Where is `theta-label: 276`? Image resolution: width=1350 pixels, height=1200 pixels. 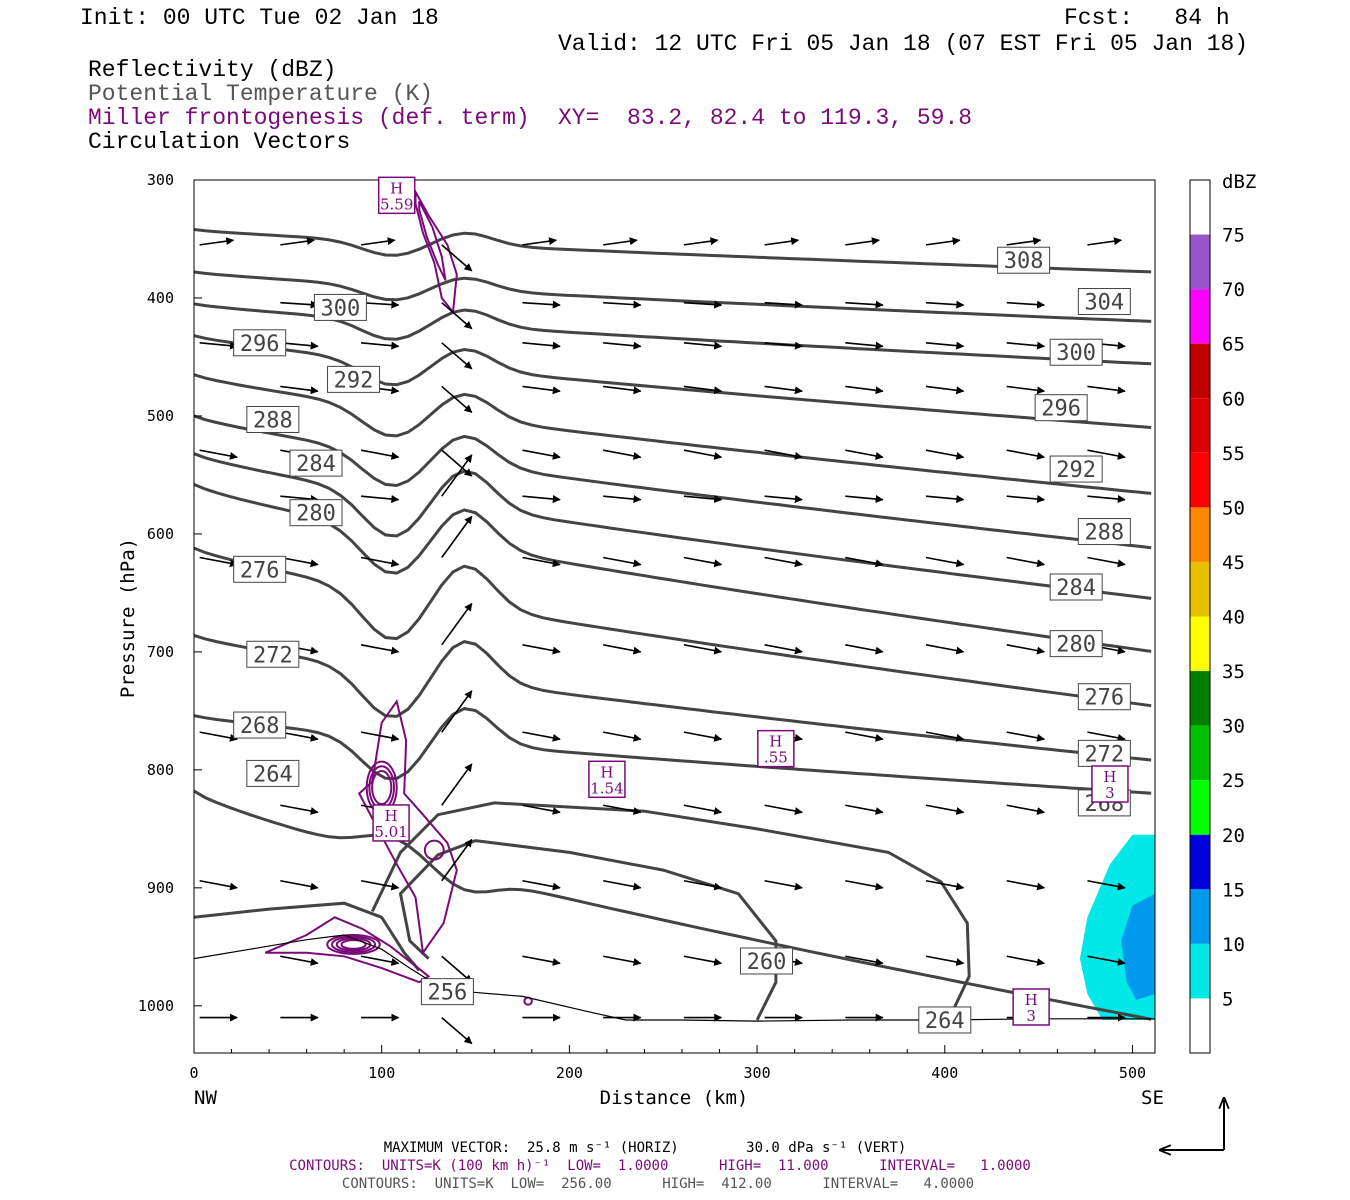 theta-label: 276 is located at coordinates (260, 569).